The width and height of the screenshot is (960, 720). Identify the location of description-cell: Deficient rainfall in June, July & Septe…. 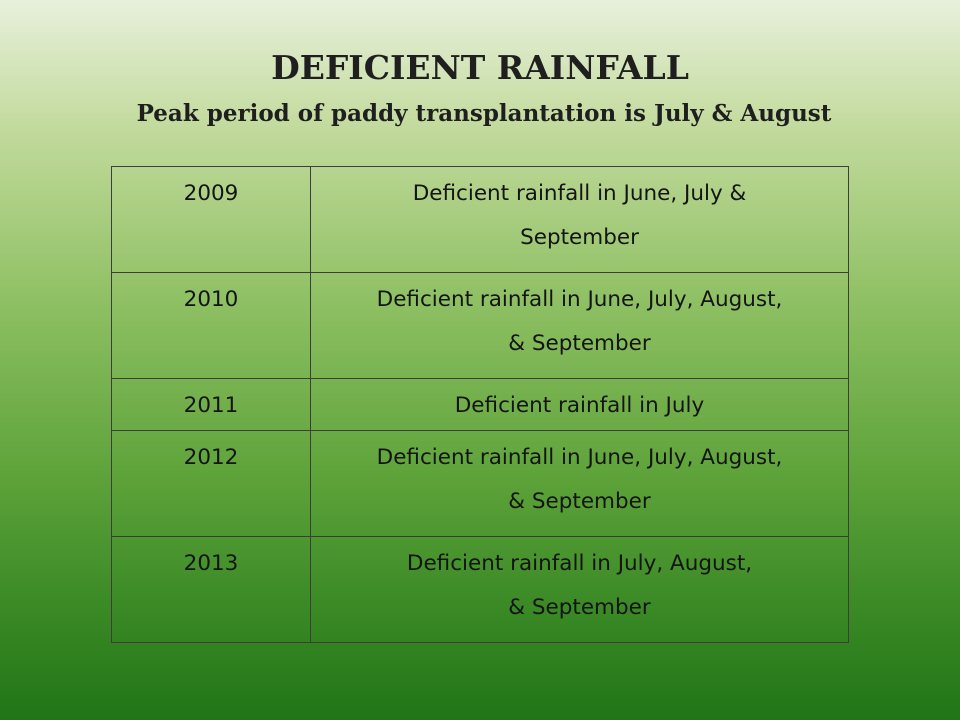
(579, 219).